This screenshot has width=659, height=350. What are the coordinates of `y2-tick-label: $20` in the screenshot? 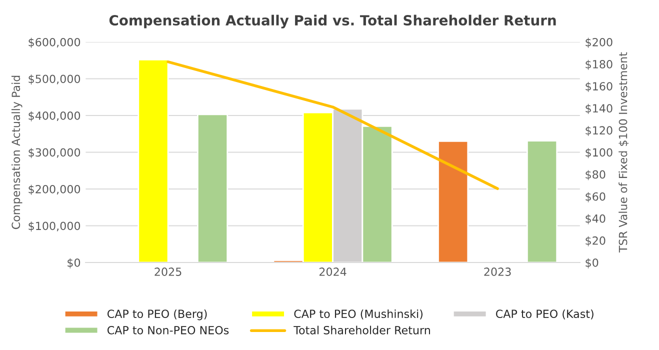 It's located at (596, 241).